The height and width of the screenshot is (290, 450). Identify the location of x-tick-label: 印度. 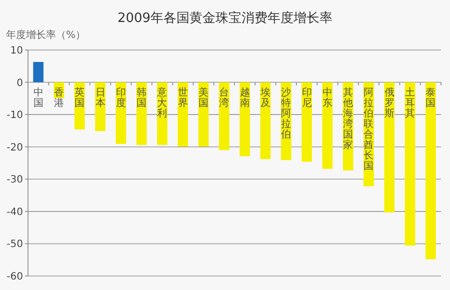
(121, 97).